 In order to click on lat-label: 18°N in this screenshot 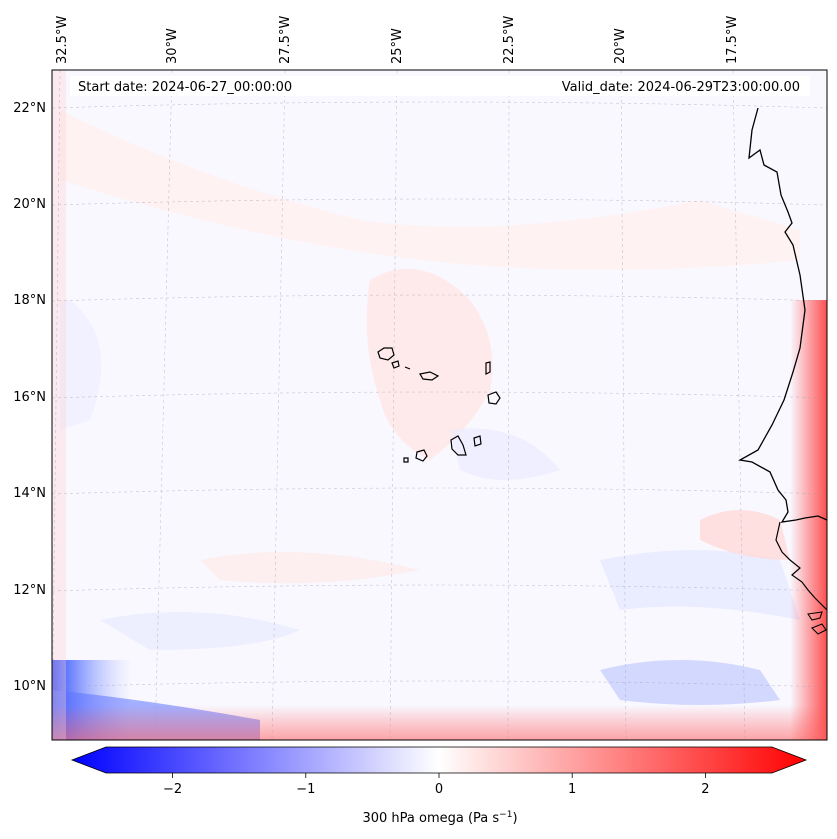, I will do `click(29, 300)`.